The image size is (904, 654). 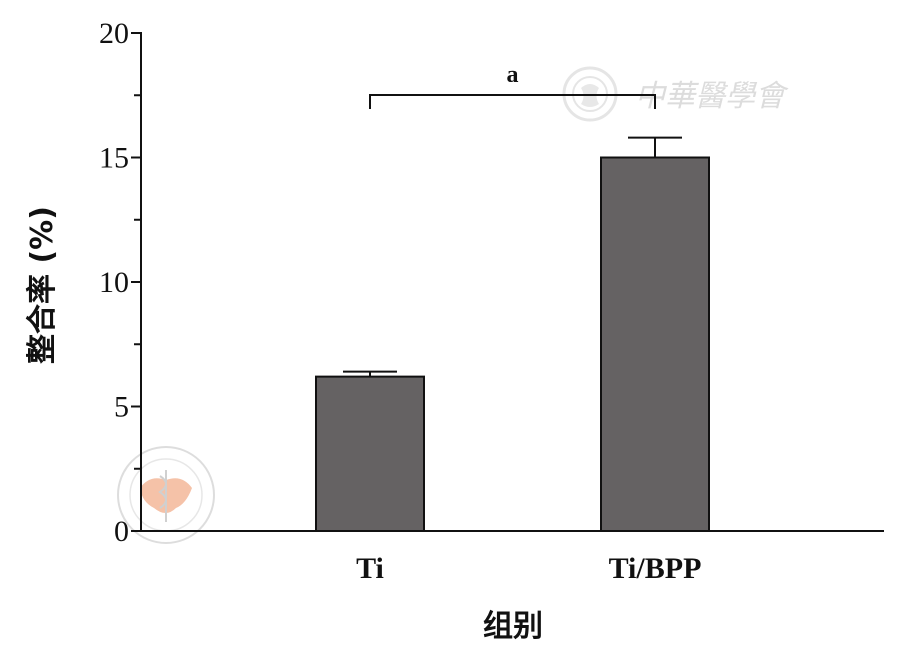 I want to click on y-tick-label: 10, so click(x=114, y=282).